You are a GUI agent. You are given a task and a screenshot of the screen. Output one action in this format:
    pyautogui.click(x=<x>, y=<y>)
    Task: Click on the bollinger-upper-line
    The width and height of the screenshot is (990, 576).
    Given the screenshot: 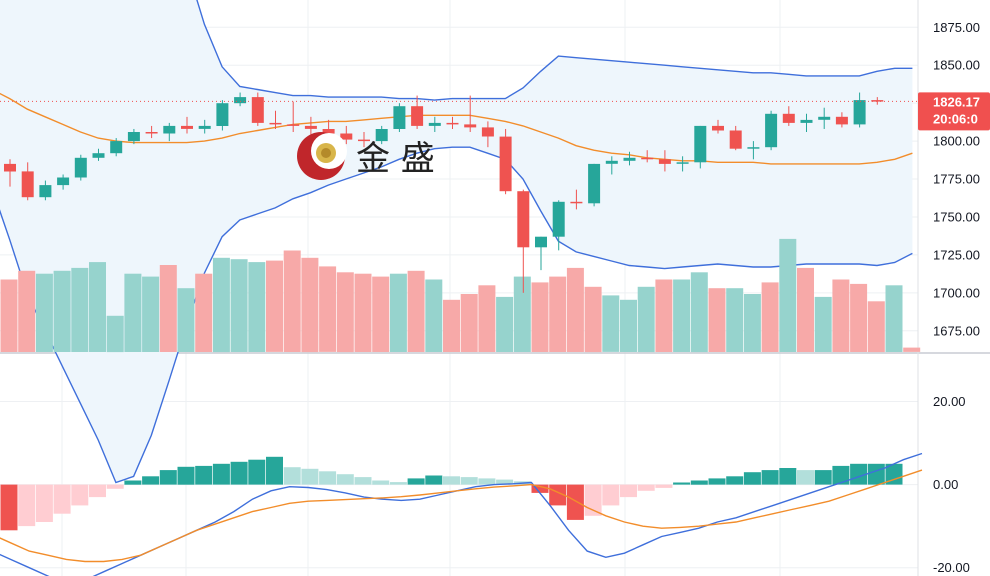 What is the action you would take?
    pyautogui.click(x=554, y=50)
    